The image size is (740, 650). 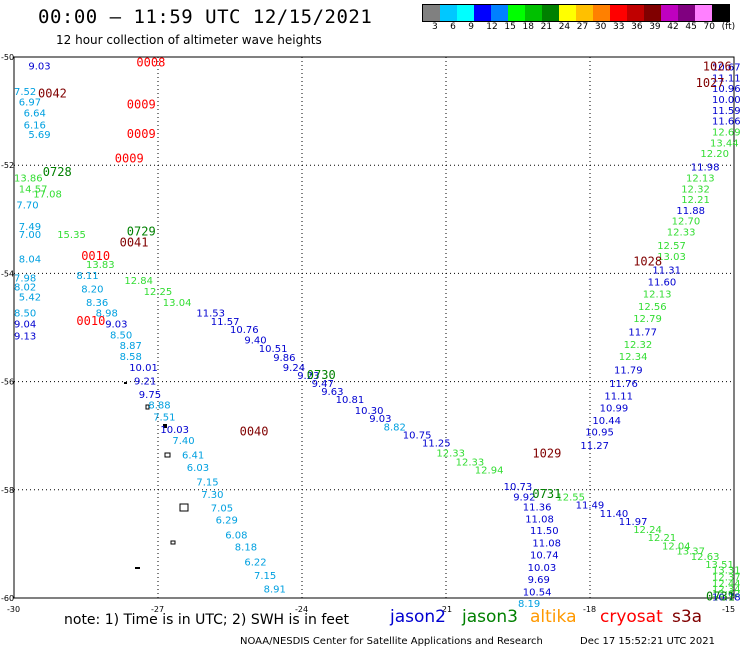 I want to click on wave-height-label: 11.36, so click(x=537, y=507).